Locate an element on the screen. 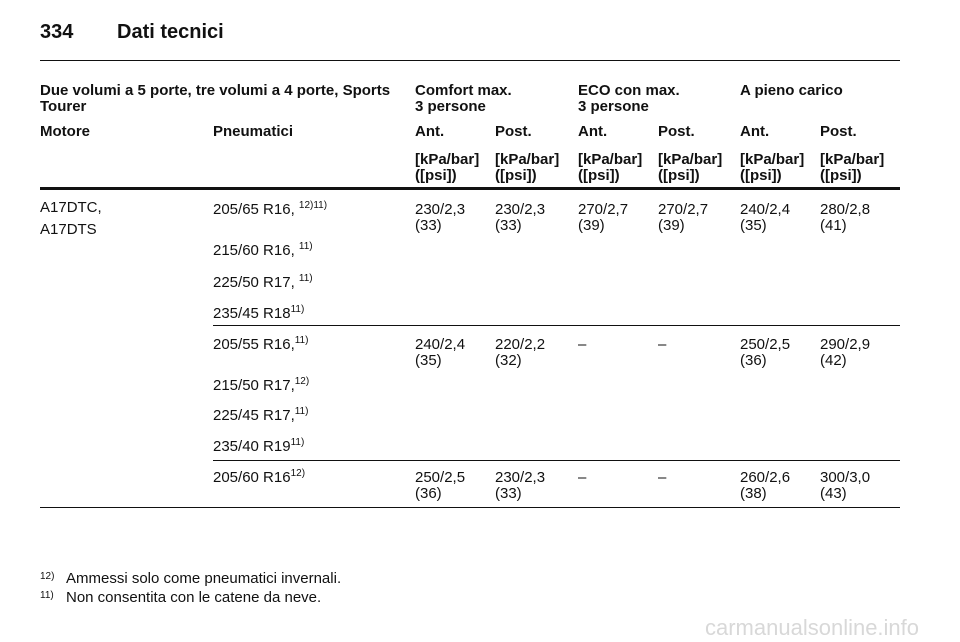 The image size is (960, 642). tyre-size-text: 205/55 R16, is located at coordinates (254, 344).